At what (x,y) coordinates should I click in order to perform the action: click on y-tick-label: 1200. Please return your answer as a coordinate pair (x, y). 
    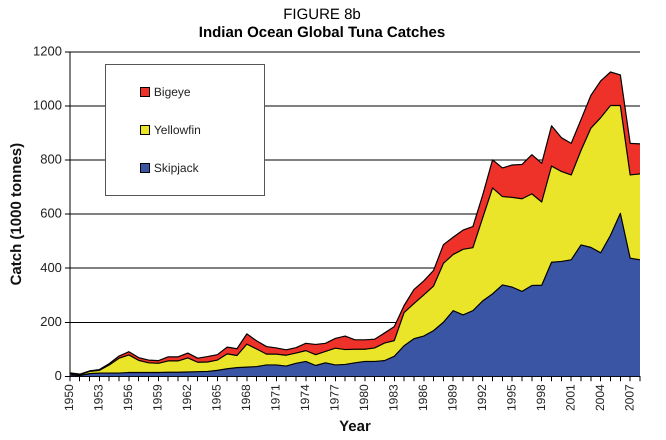
    Looking at the image, I should click on (47, 51).